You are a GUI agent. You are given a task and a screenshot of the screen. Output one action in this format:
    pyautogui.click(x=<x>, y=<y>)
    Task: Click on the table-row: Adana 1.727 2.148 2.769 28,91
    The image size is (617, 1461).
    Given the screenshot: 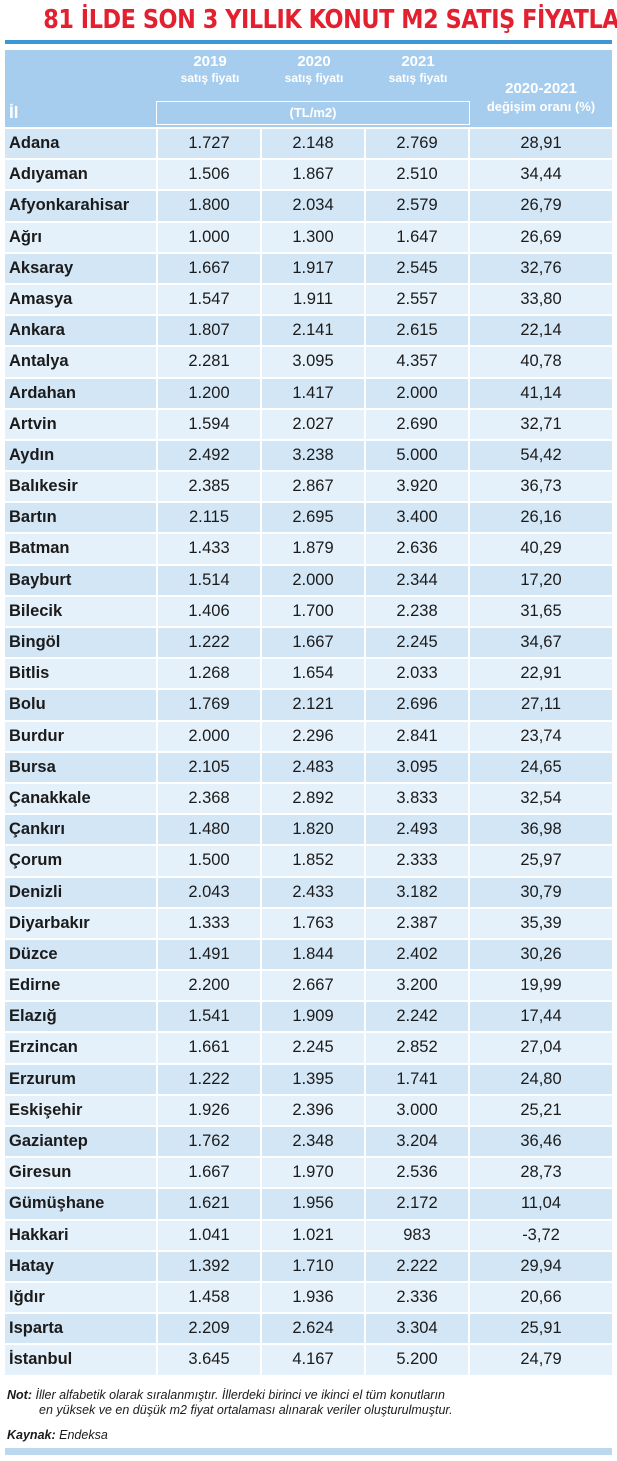 What is the action you would take?
    pyautogui.click(x=308, y=144)
    